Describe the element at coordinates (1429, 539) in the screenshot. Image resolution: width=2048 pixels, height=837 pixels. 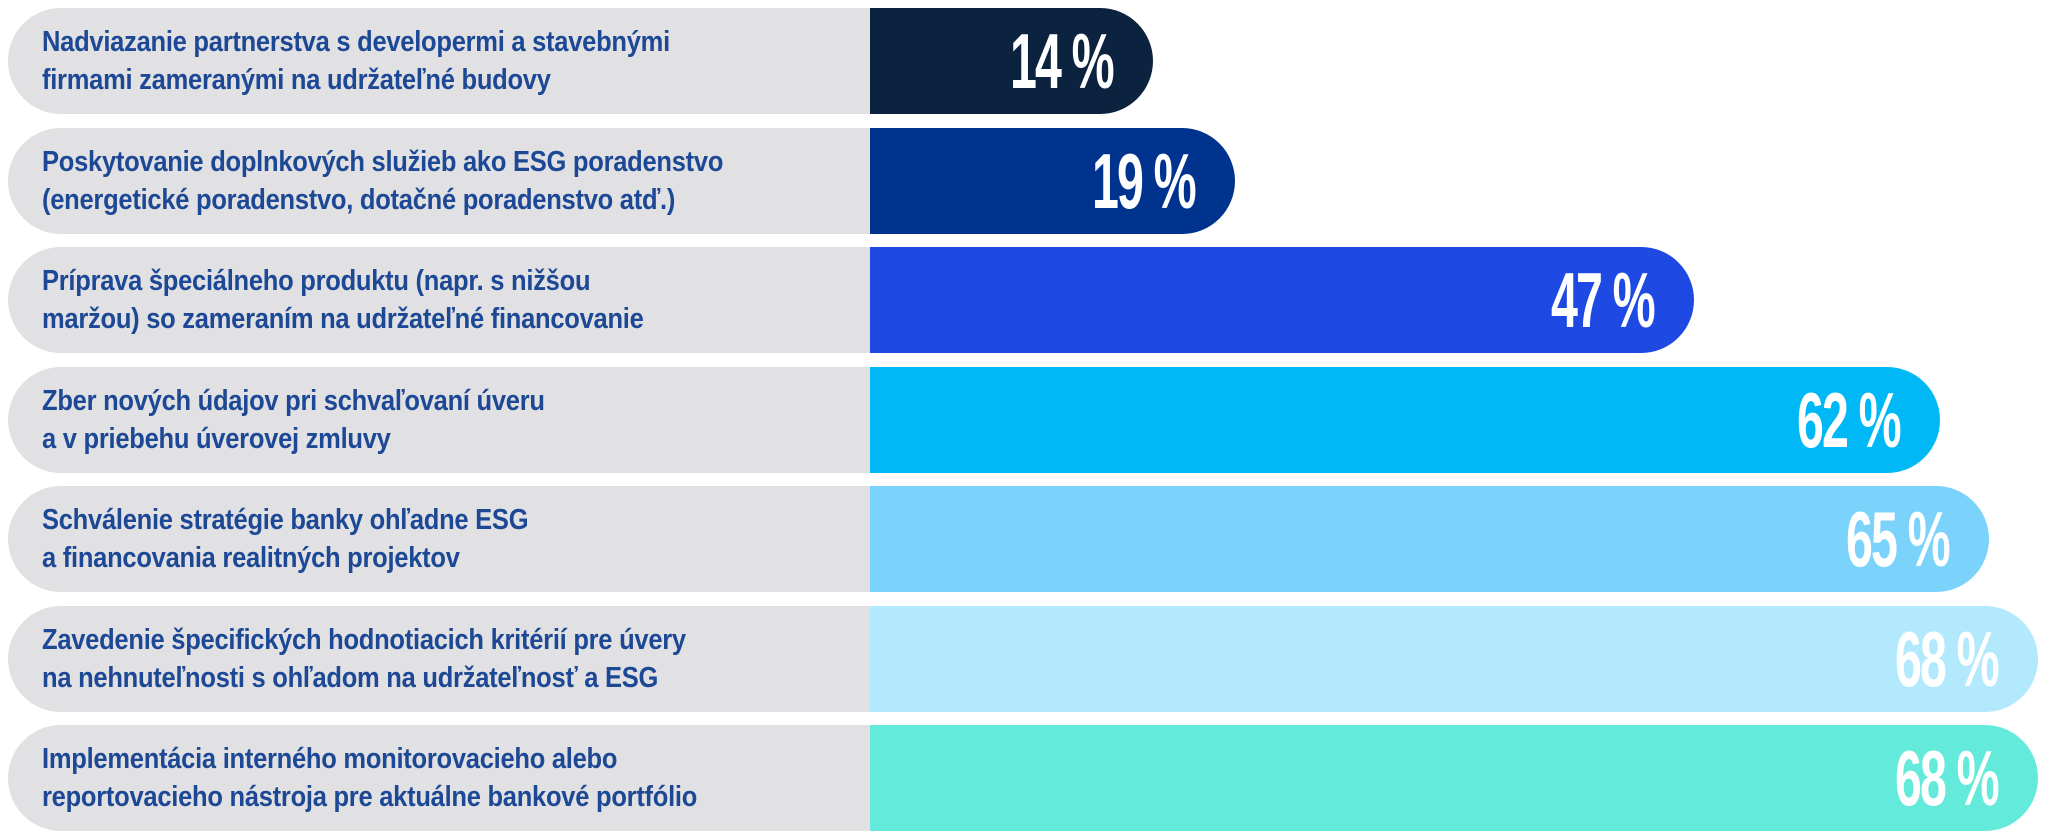
I see `bar: 65 %` at that location.